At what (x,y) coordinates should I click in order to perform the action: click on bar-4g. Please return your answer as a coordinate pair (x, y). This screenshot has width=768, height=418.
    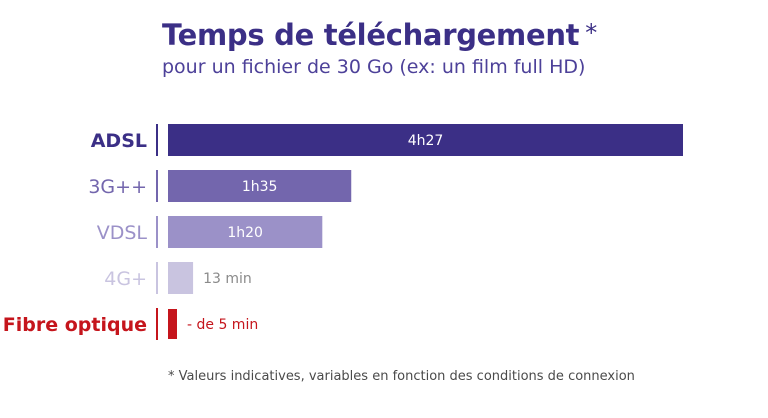
    Looking at the image, I should click on (181, 278).